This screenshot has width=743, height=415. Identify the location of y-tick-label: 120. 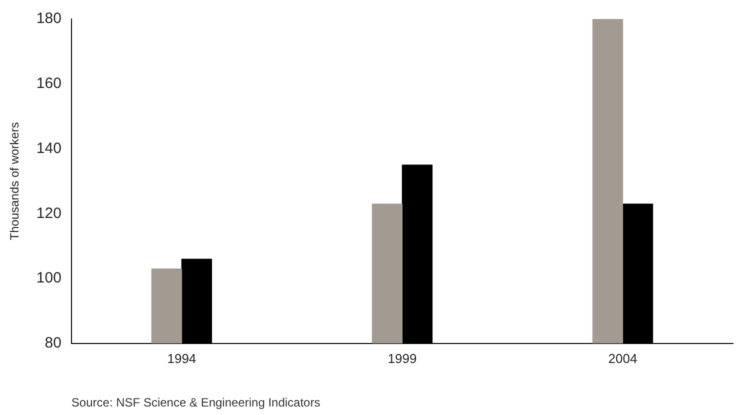
(49, 213).